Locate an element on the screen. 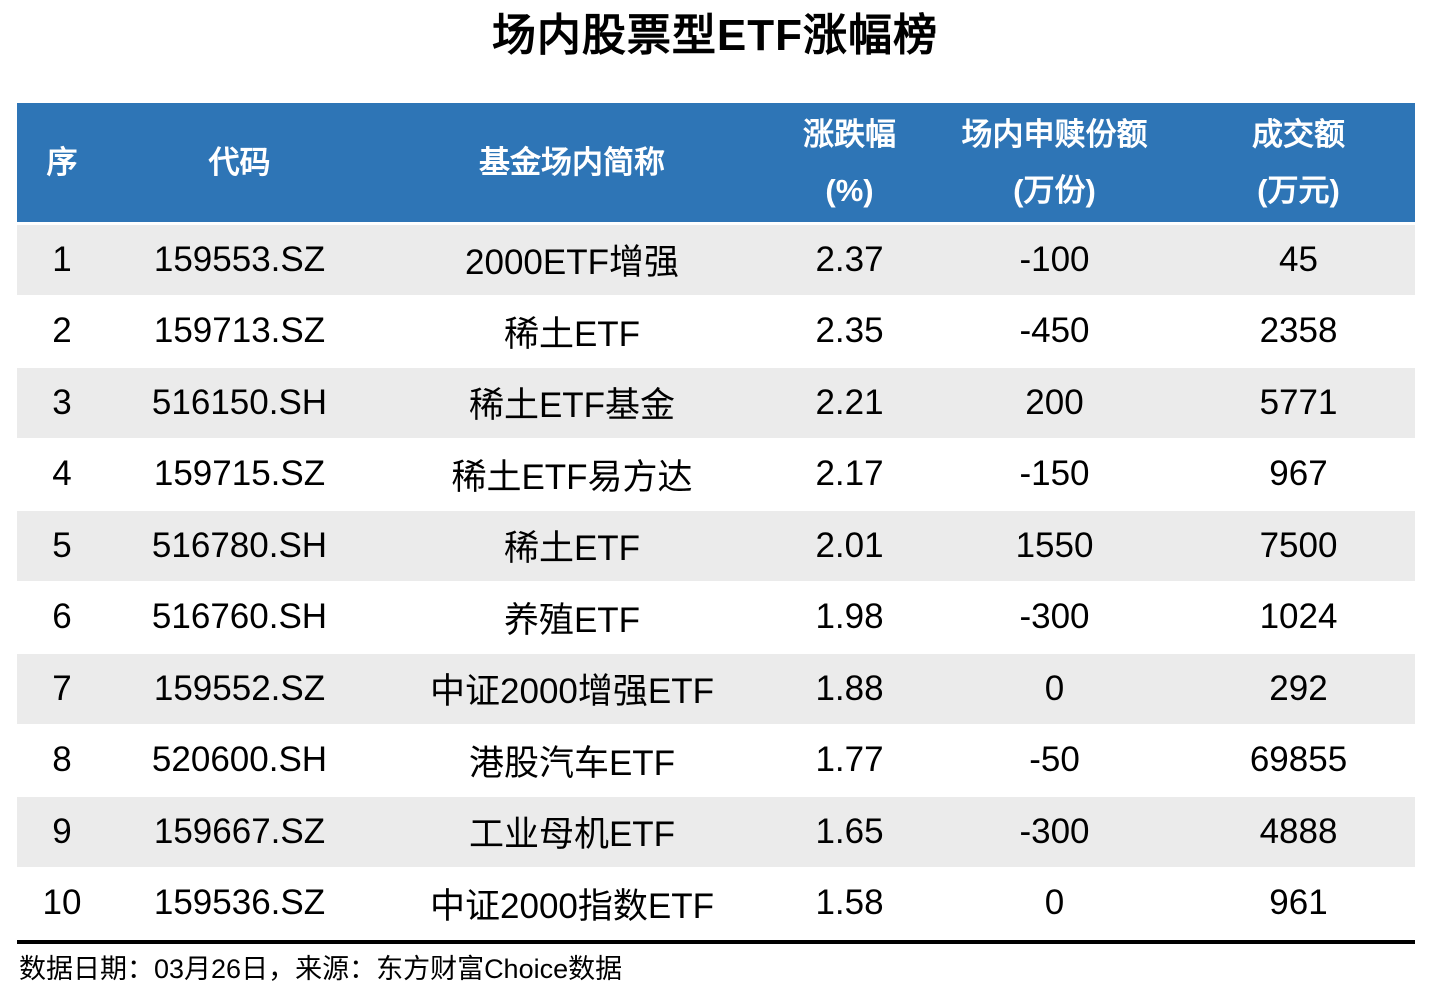  cell-turnover: 4888 is located at coordinates (1298, 831).